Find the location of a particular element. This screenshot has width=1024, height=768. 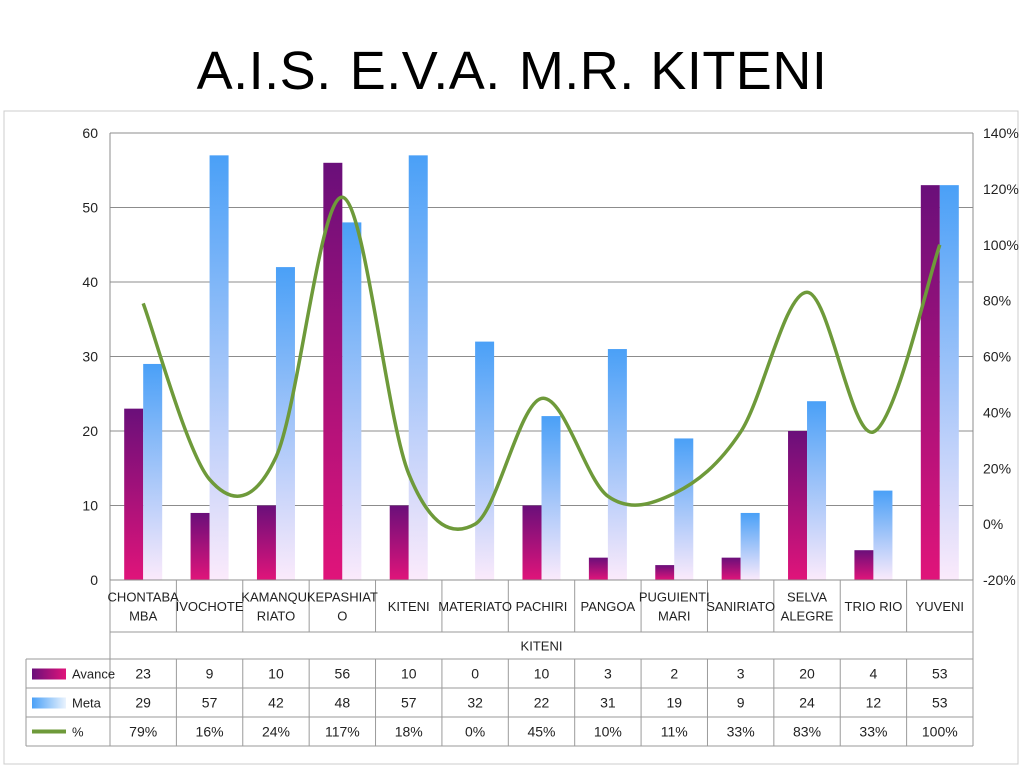

table-cell: 24% is located at coordinates (276, 732).